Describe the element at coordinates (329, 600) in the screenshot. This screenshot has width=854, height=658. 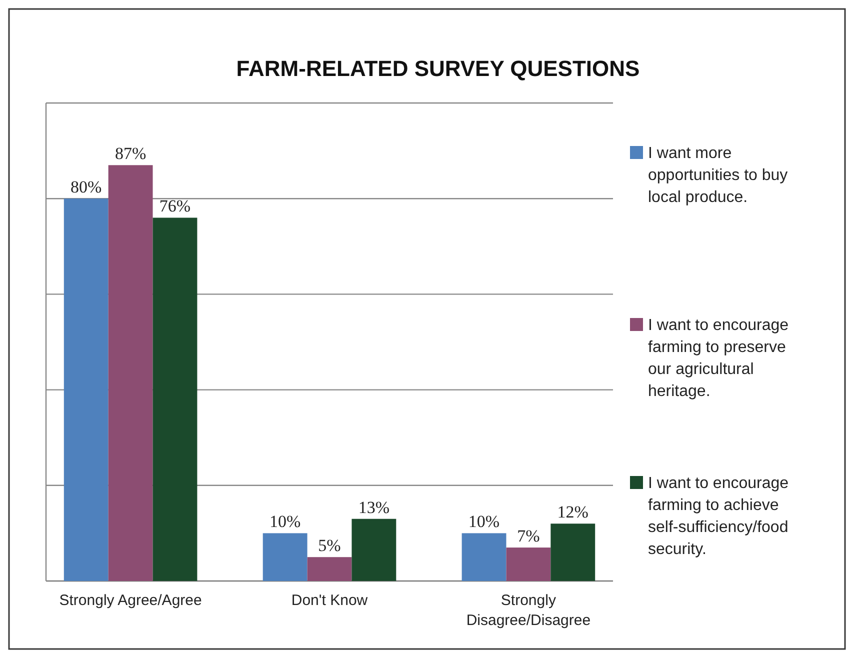
I see `x-tick-label: Don't Know` at that location.